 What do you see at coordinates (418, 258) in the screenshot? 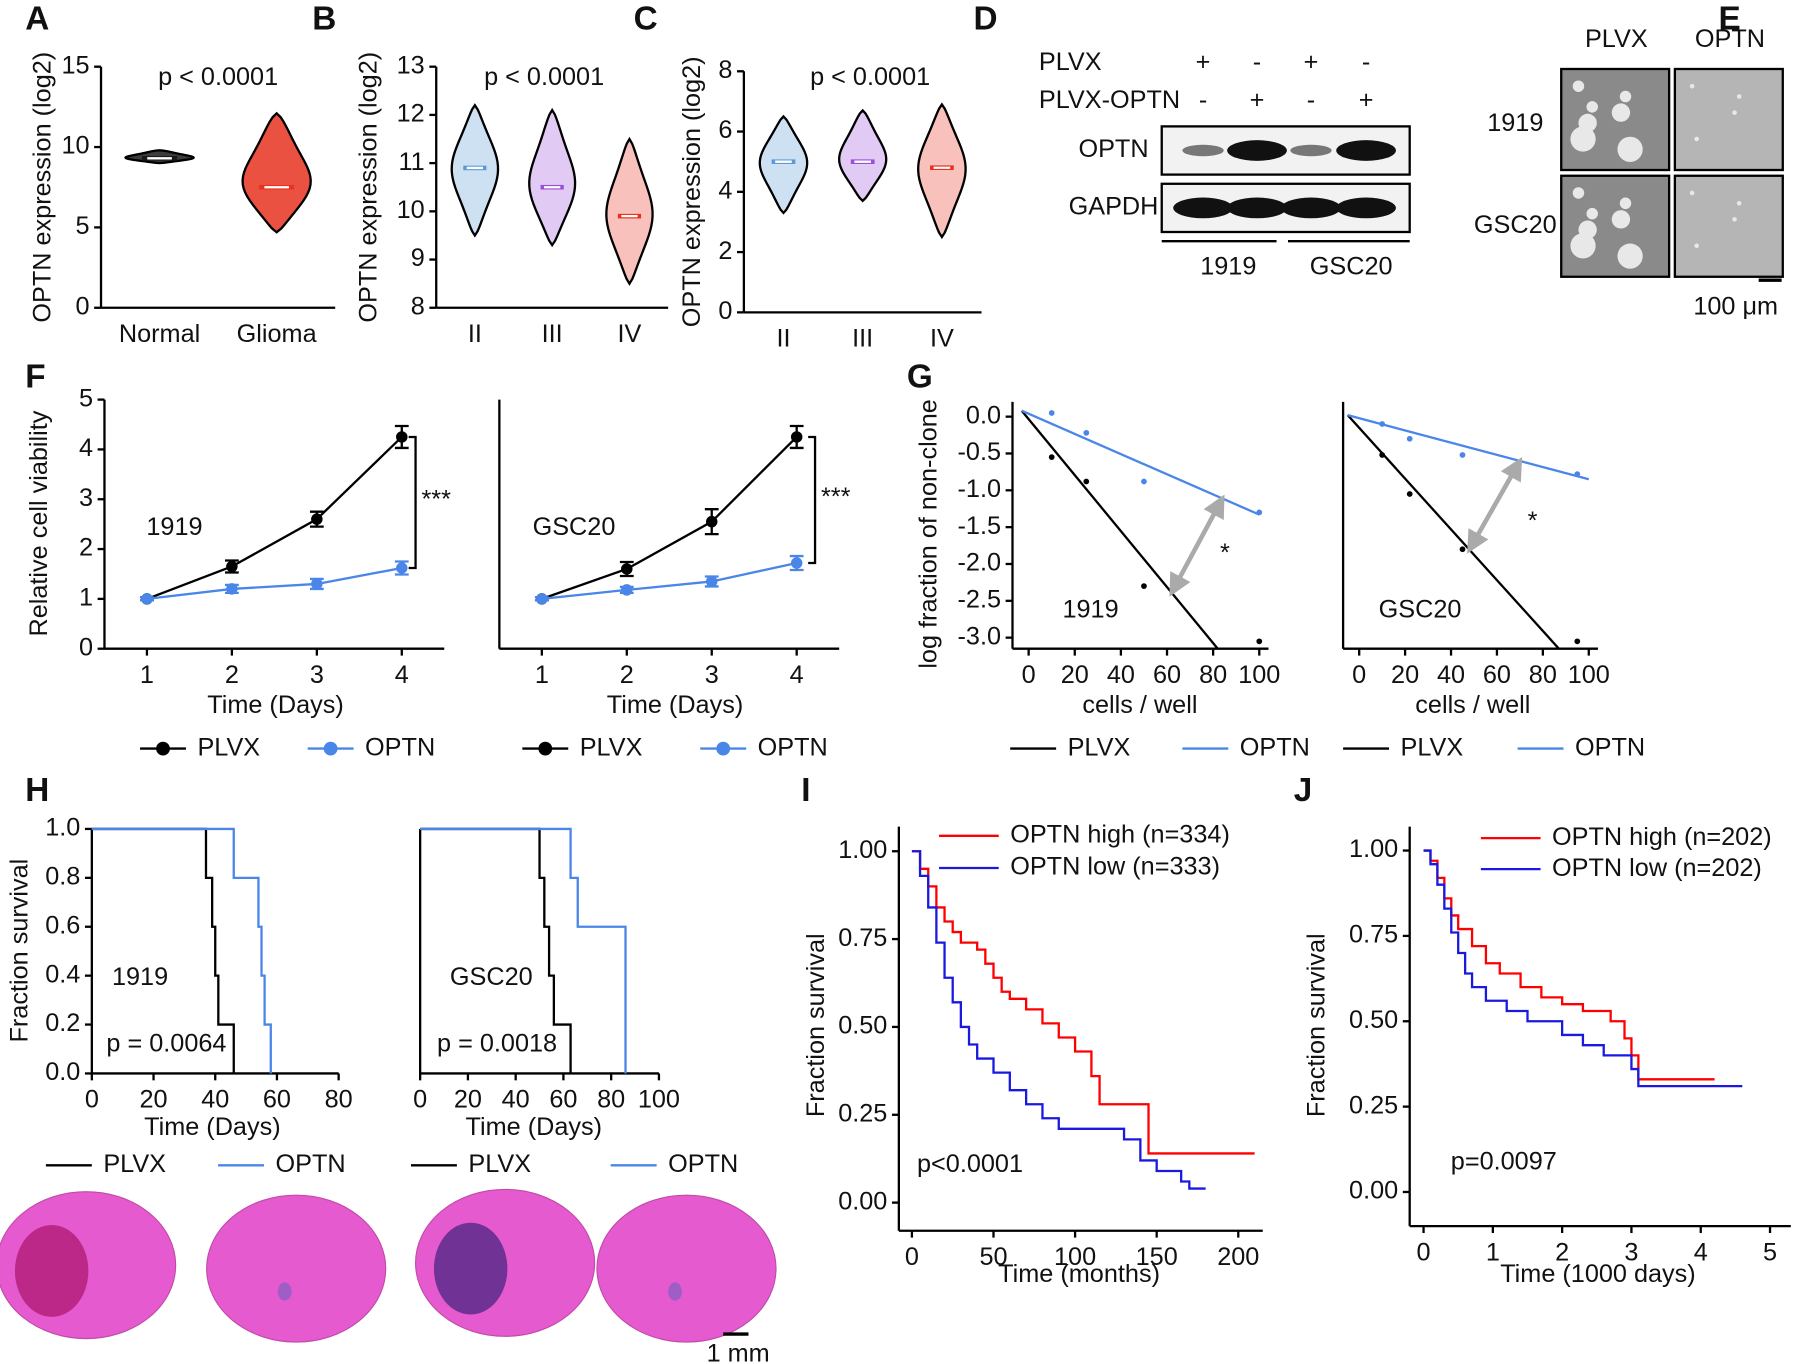
I see `y-tick-label: 9` at bounding box center [418, 258].